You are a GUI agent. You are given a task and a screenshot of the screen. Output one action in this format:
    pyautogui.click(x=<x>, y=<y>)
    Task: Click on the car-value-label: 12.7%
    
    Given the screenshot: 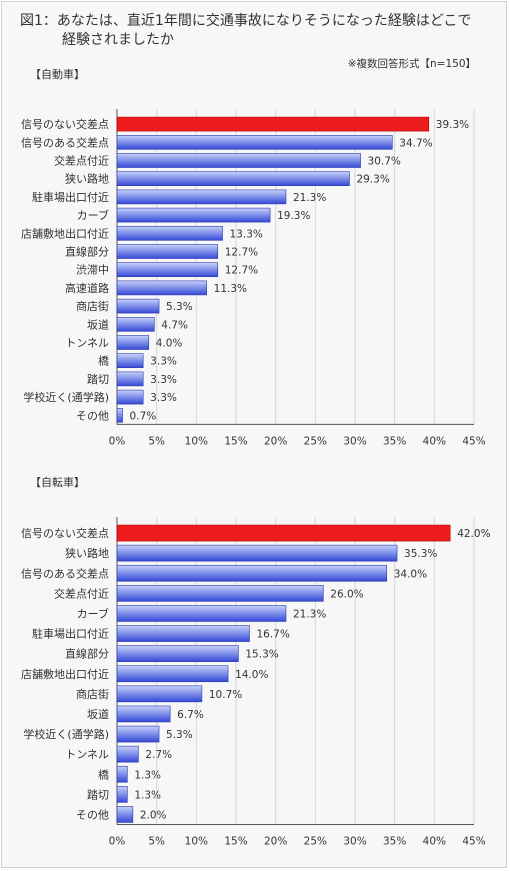 What is the action you would take?
    pyautogui.click(x=241, y=271)
    